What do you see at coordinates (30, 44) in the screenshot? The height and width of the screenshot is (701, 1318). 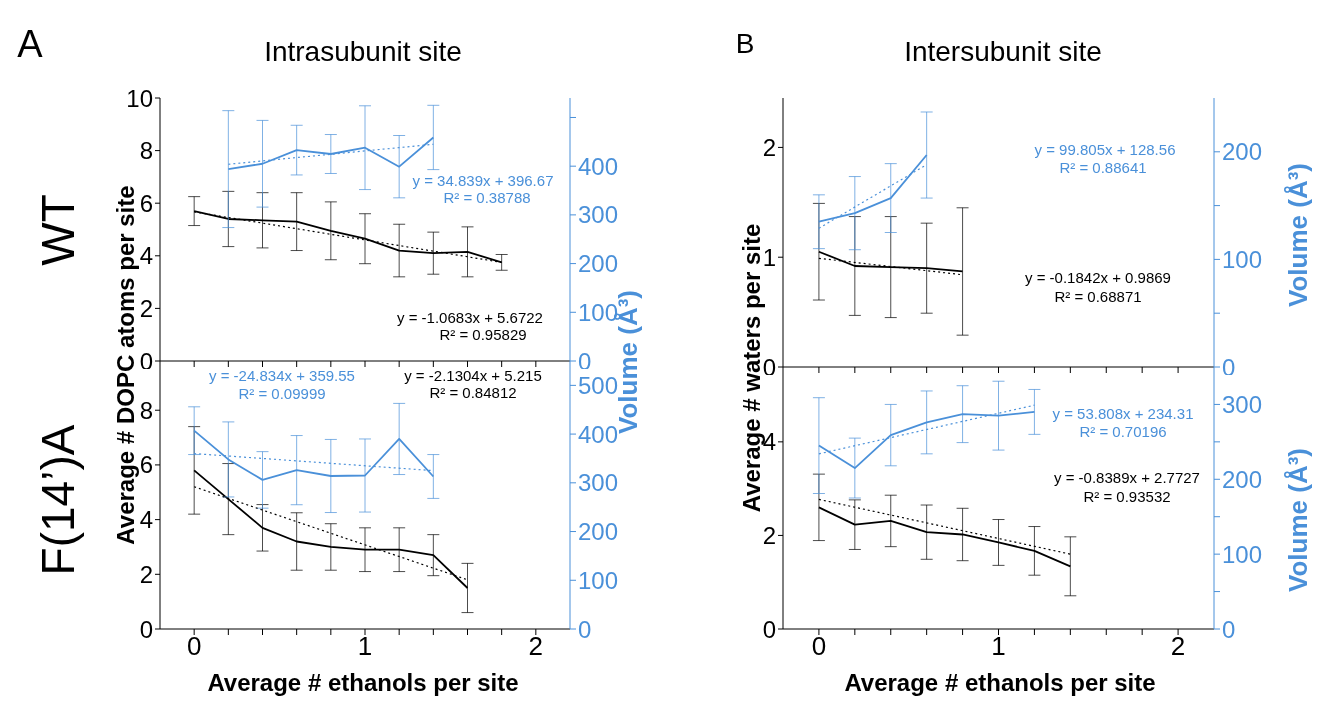 I see `text: A` at bounding box center [30, 44].